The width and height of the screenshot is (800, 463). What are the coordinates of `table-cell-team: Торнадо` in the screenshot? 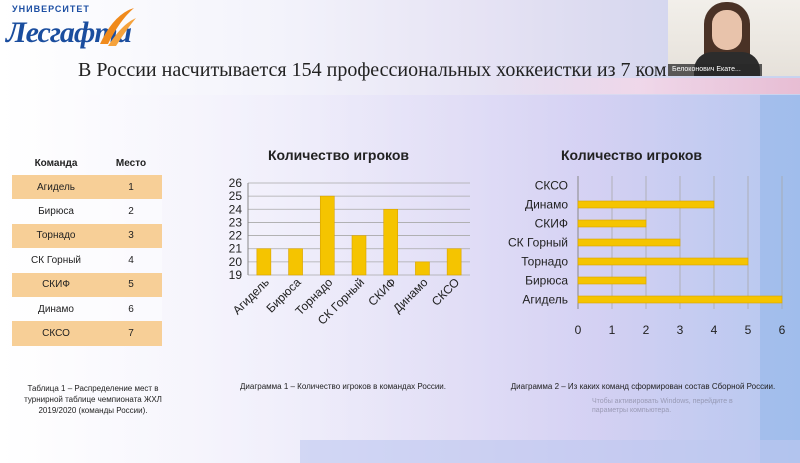 It's located at (56, 236).